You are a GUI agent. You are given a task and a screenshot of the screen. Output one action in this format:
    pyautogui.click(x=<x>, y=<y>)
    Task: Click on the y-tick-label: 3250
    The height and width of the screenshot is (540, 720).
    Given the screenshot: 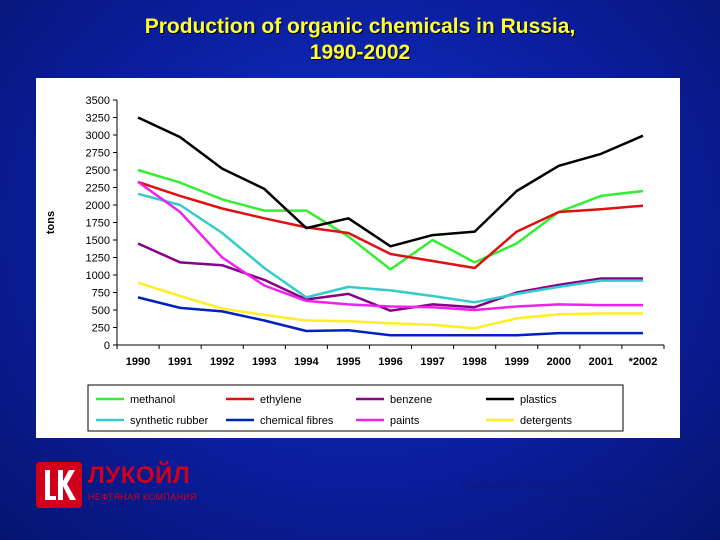 What is the action you would take?
    pyautogui.click(x=98, y=119)
    